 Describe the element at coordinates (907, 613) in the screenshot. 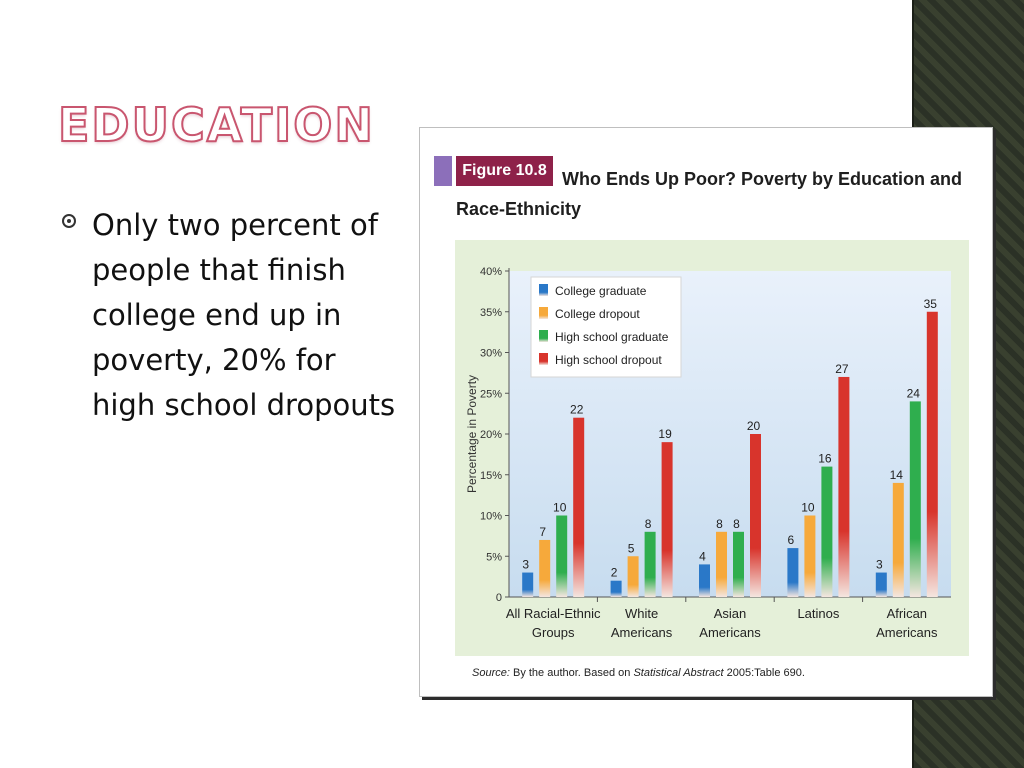

I see `category-label: African` at that location.